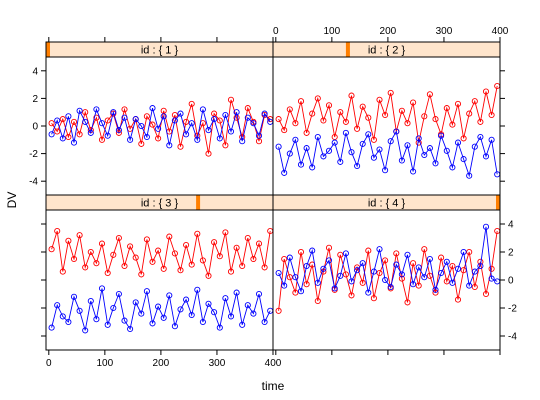 Image resolution: width=540 pixels, height=400 pixels. Describe the element at coordinates (500, 31) in the screenshot. I see `x-tick-label-top: 400` at that location.